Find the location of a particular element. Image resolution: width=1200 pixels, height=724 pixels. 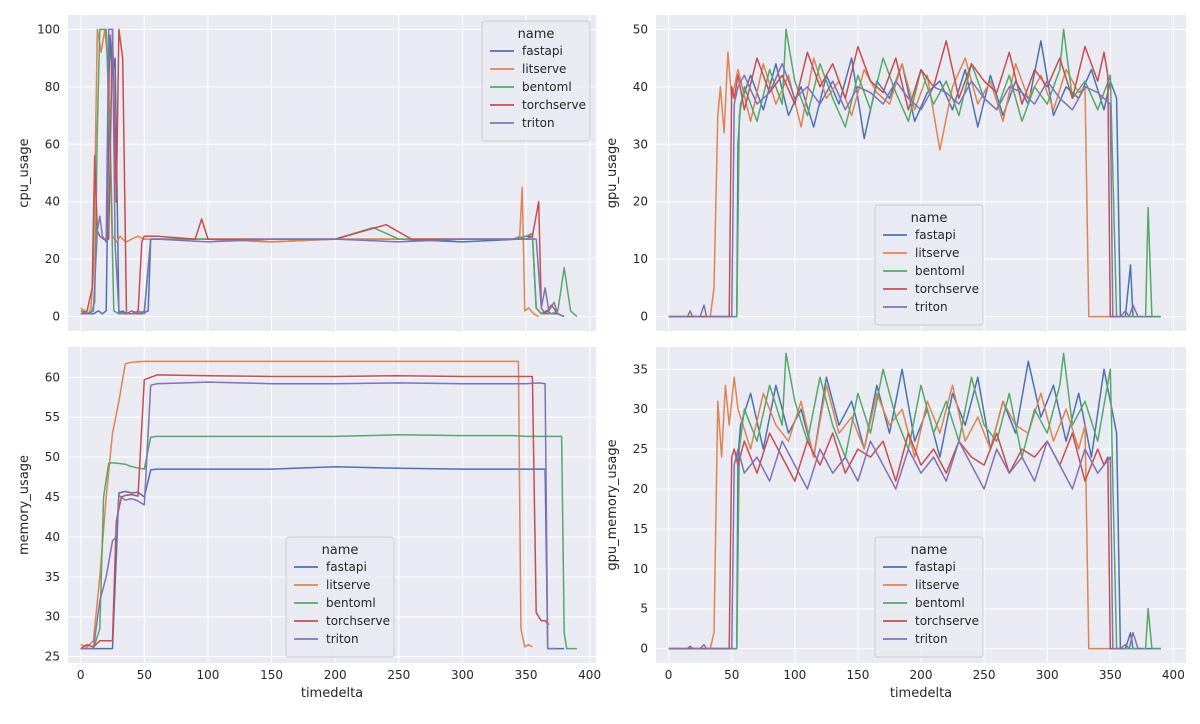

x-tick-label: 350 is located at coordinates (1110, 675).